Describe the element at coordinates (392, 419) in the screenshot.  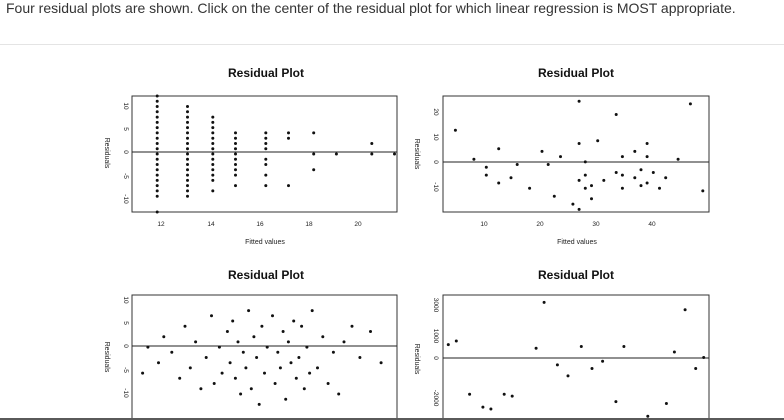
I see `bottom-divider` at that location.